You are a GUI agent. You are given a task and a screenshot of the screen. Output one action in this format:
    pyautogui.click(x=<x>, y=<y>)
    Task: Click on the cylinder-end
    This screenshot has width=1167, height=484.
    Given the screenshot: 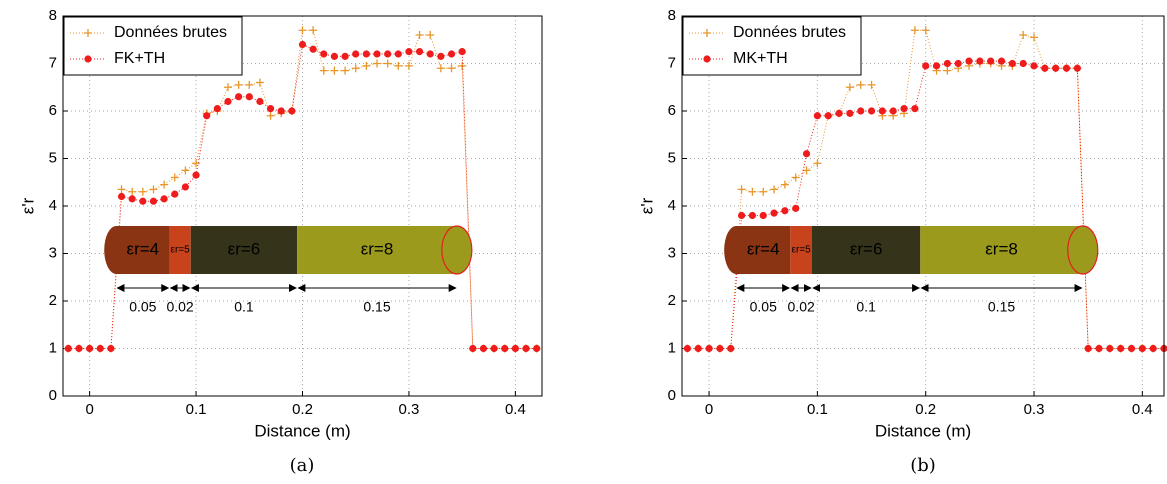 What is the action you would take?
    pyautogui.click(x=457, y=250)
    